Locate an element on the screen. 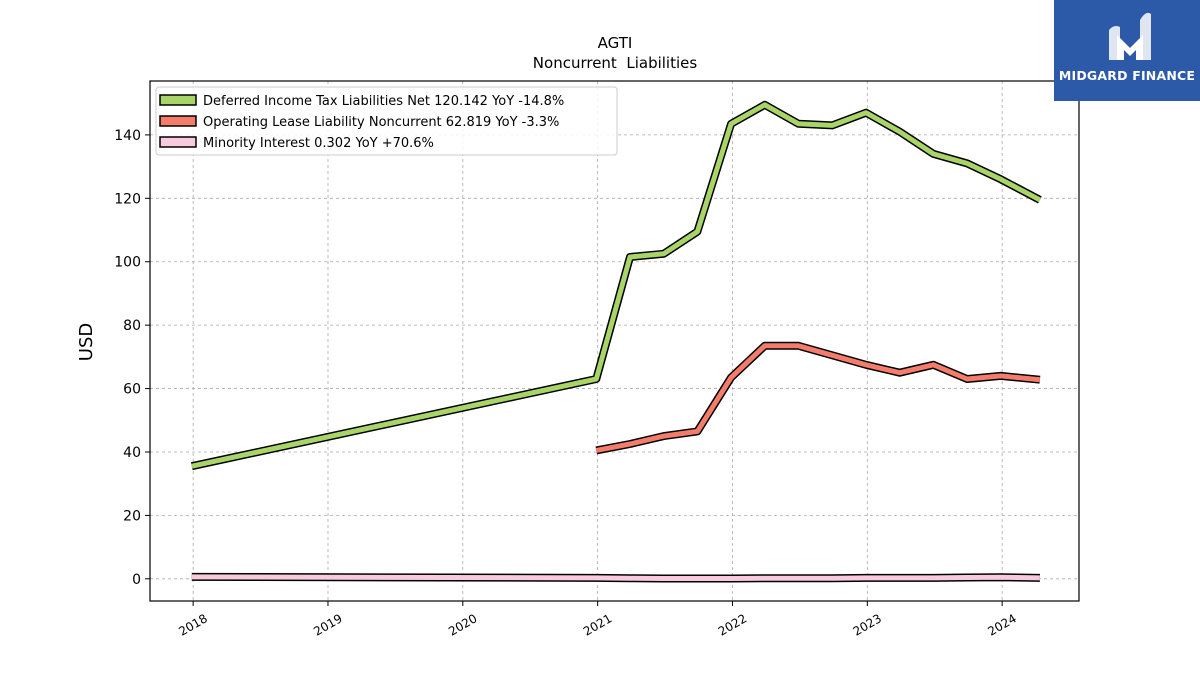 The image size is (1200, 675). x-tick-label: 2023 is located at coordinates (867, 624).